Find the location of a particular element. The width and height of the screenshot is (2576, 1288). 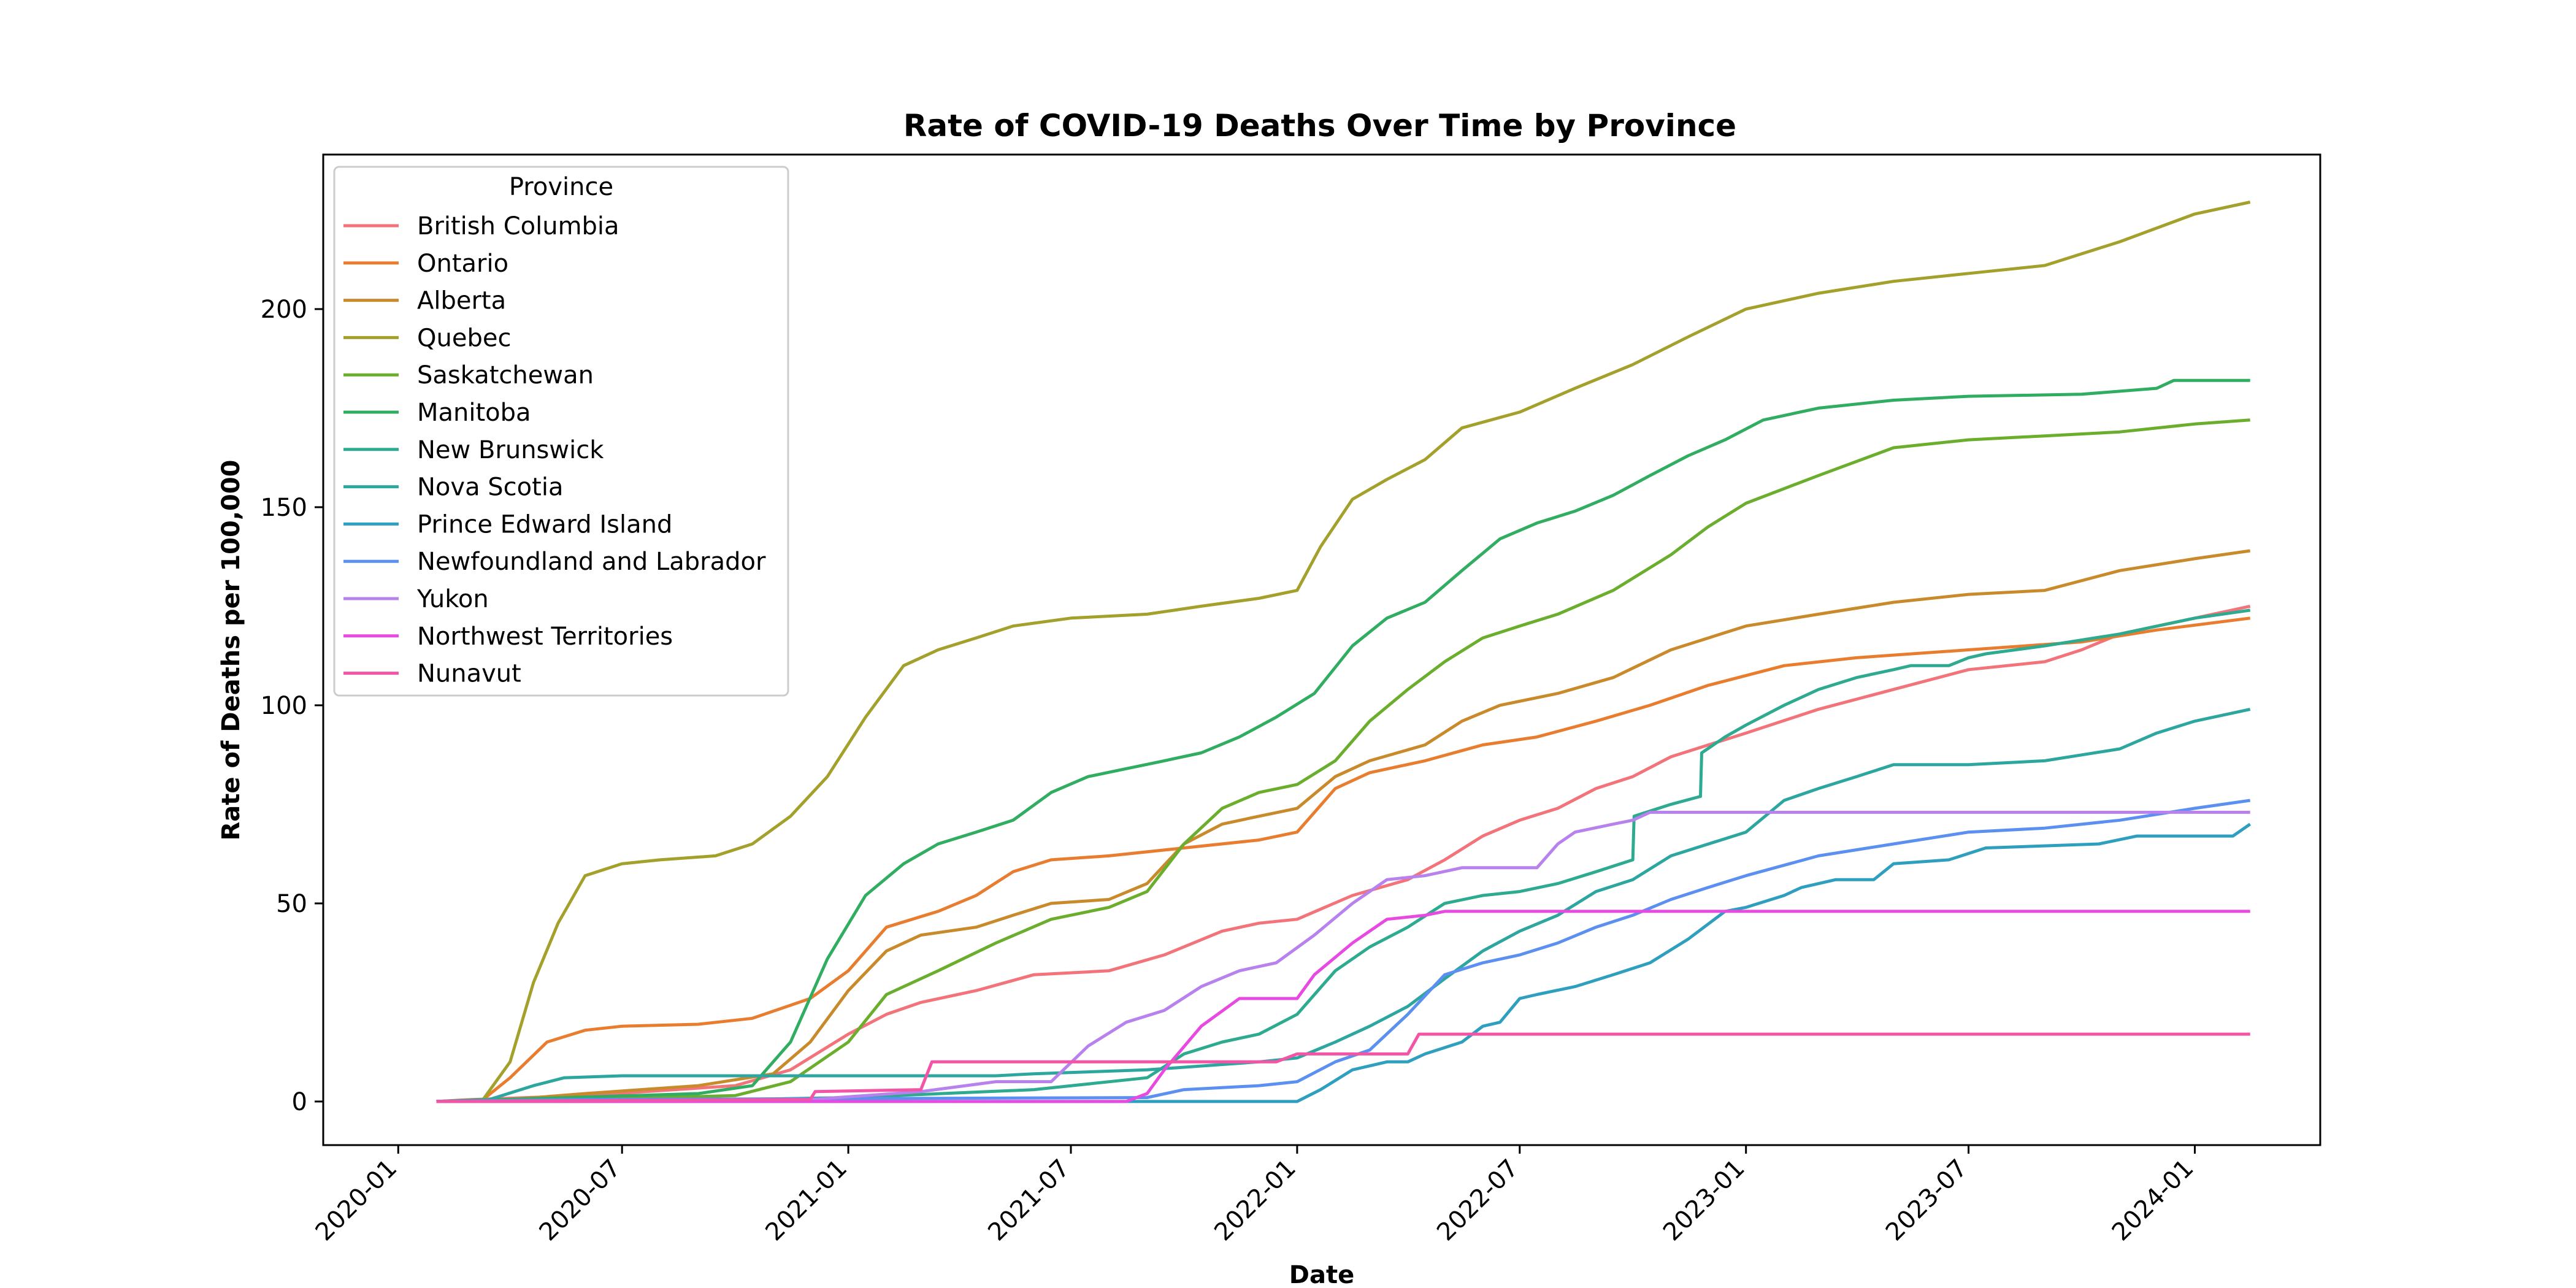

y-tick-label: 100 is located at coordinates (284, 706).